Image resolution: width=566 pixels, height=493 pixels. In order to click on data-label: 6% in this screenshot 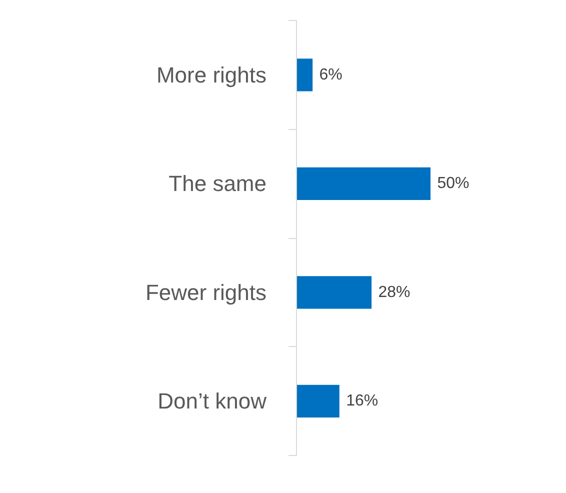, I will do `click(330, 75)`.